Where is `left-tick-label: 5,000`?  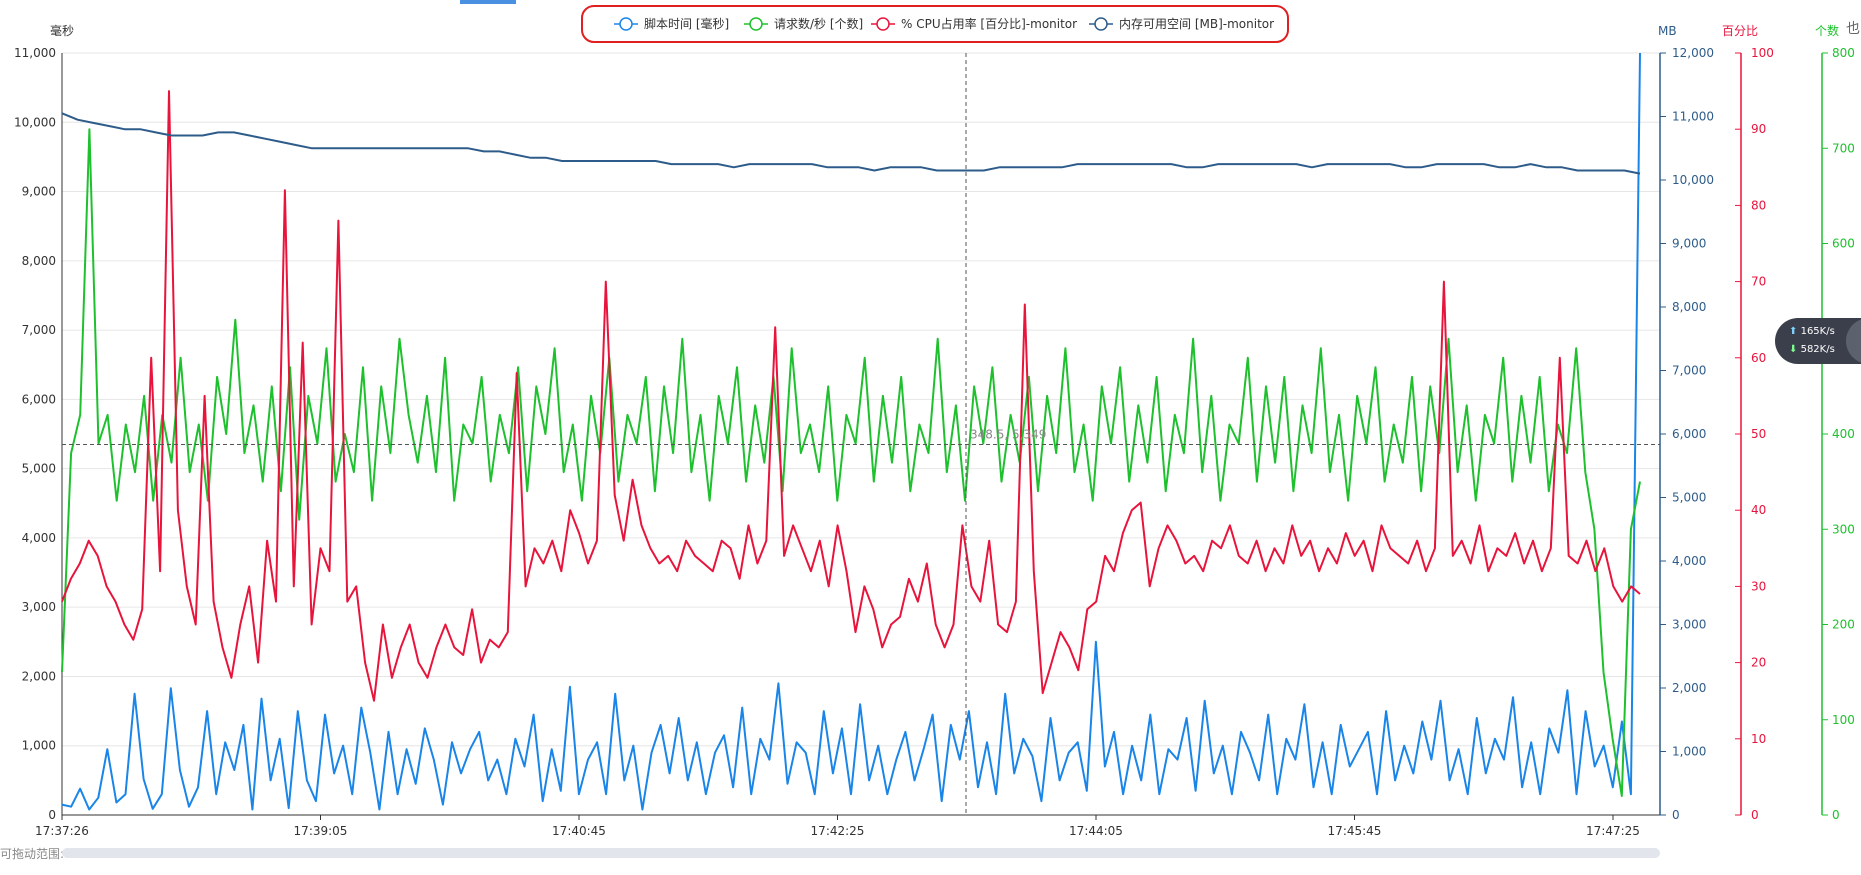
left-tick-label: 5,000 is located at coordinates (39, 469).